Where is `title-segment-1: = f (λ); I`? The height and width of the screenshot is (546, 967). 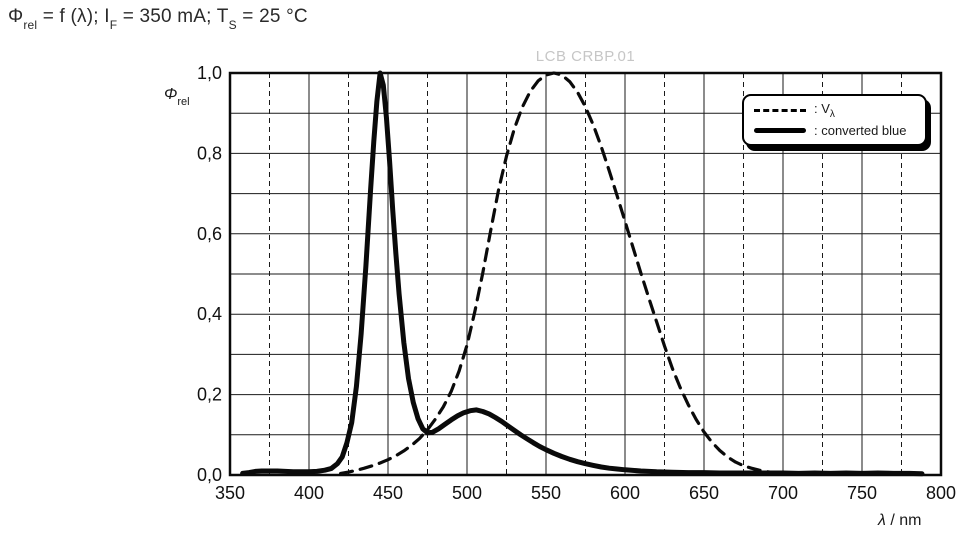
title-segment-1: = f (λ); I is located at coordinates (73, 16).